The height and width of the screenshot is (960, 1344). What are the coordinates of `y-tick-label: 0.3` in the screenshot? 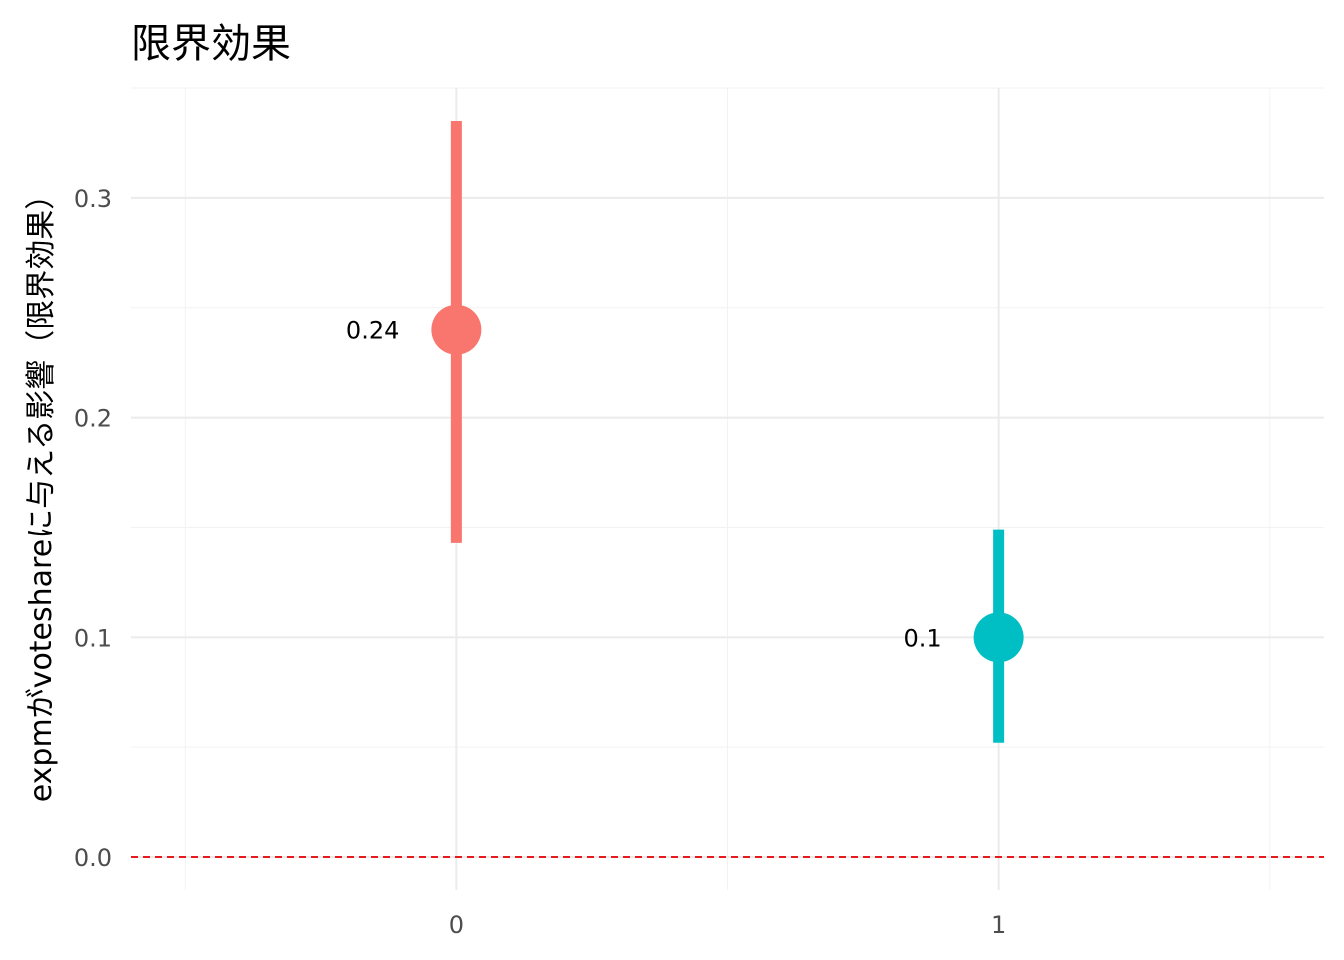 It's located at (93, 199).